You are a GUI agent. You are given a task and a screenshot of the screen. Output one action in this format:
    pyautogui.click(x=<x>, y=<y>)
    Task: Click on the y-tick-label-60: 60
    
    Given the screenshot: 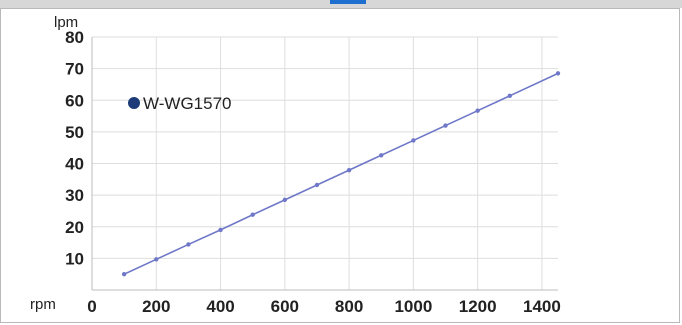 What is the action you would take?
    pyautogui.click(x=74, y=100)
    